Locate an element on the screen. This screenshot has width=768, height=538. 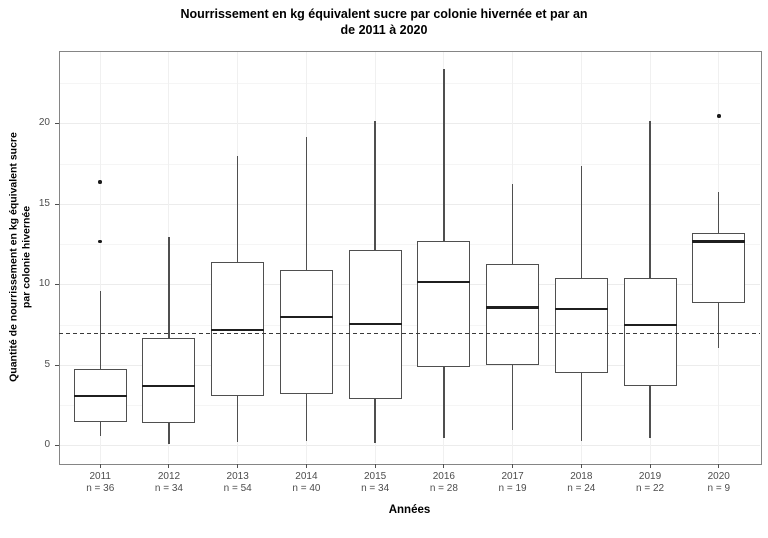
x-axis-title: Années is located at coordinates (409, 510).